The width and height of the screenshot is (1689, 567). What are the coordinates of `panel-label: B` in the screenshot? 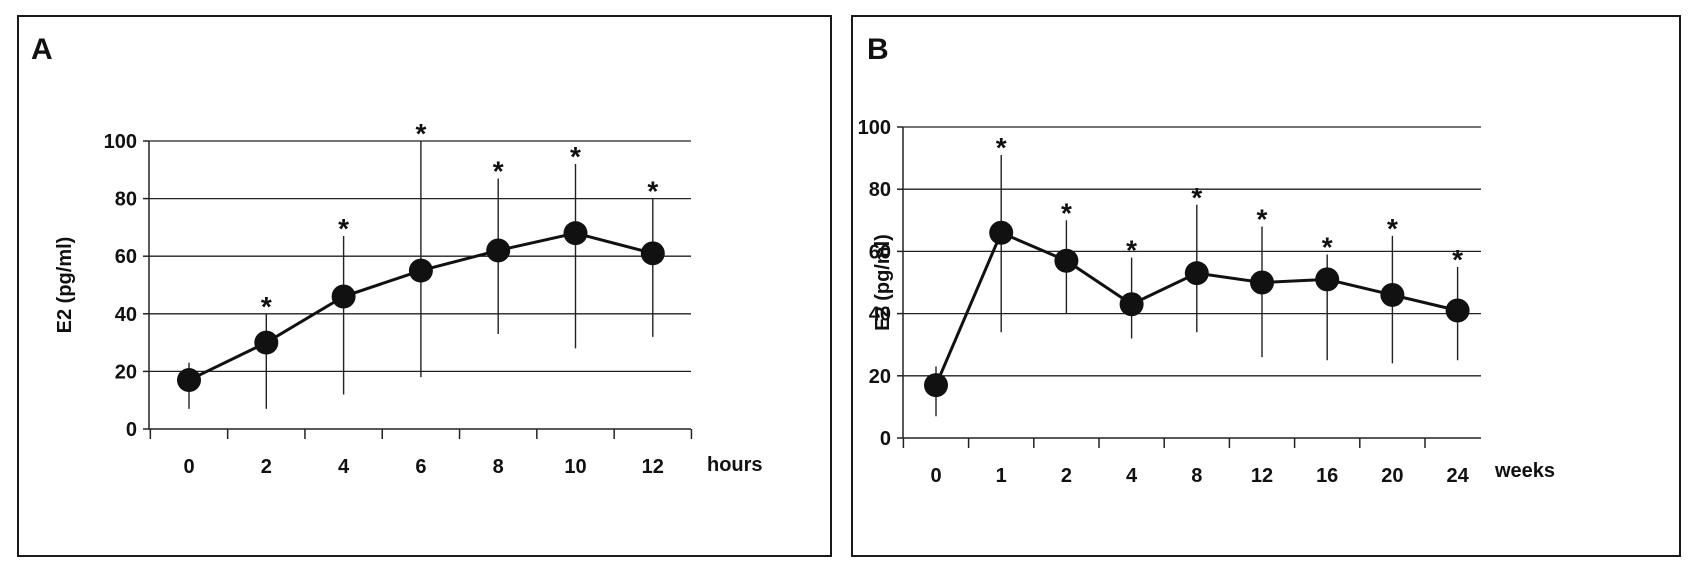 It's located at (878, 49).